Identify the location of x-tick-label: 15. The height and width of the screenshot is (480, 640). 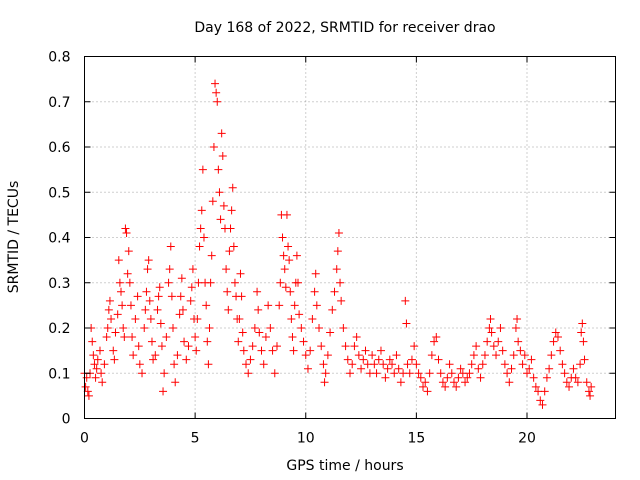
(416, 439).